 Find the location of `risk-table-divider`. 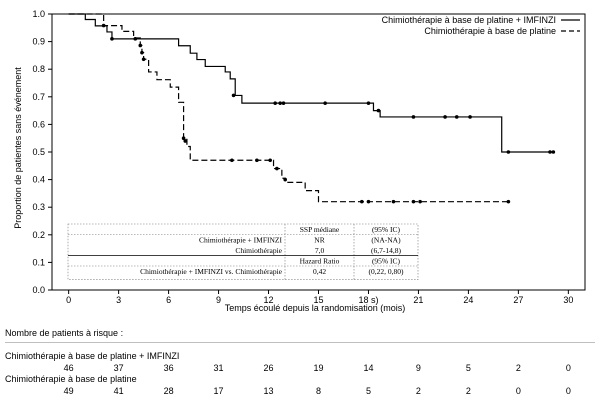

risk-table-divider is located at coordinates (300, 342).